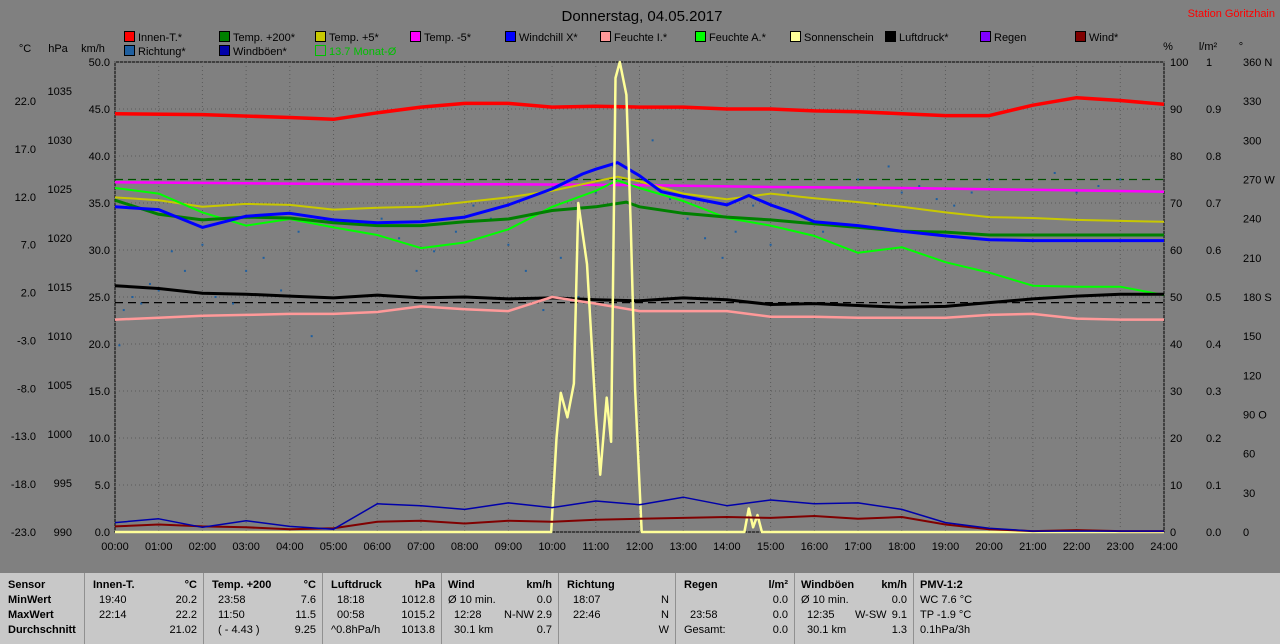 The height and width of the screenshot is (644, 1280). What do you see at coordinates (778, 585) in the screenshot?
I see `stats-regen-unit: l/m²` at bounding box center [778, 585].